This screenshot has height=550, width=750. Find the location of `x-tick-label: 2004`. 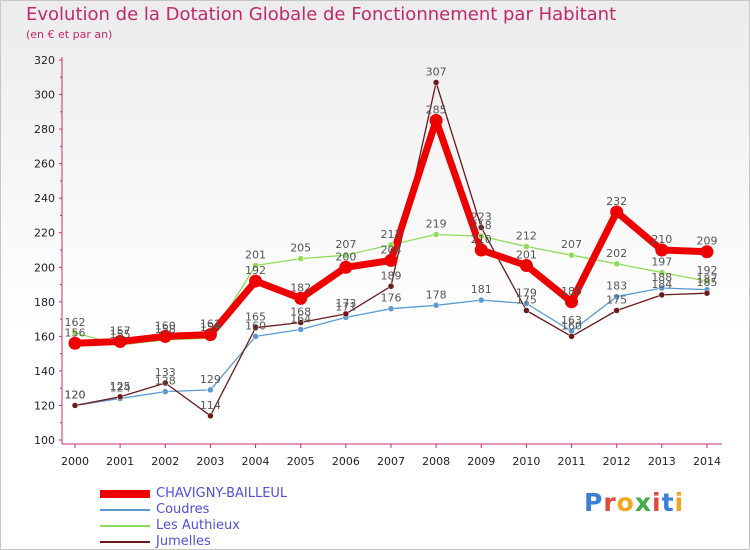

x-tick-label: 2004 is located at coordinates (256, 461).